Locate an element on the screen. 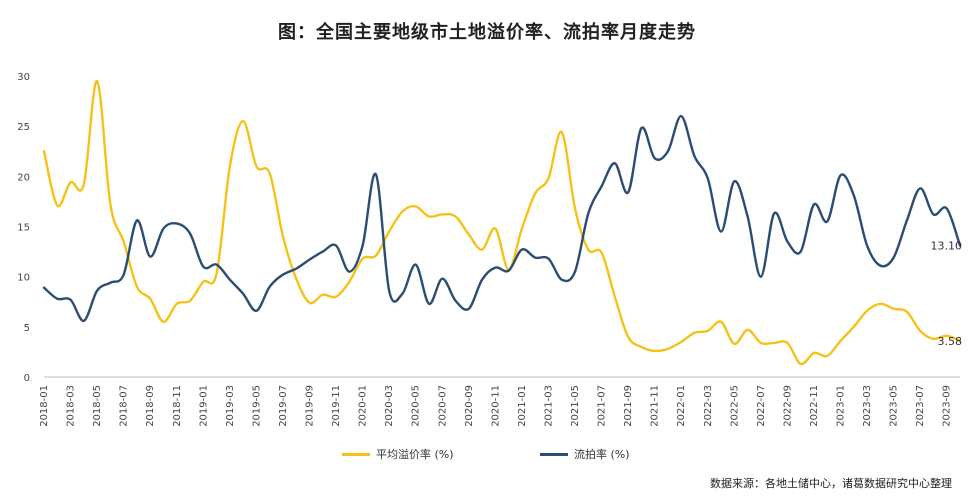  y-tick-label: 10 is located at coordinates (23, 278).